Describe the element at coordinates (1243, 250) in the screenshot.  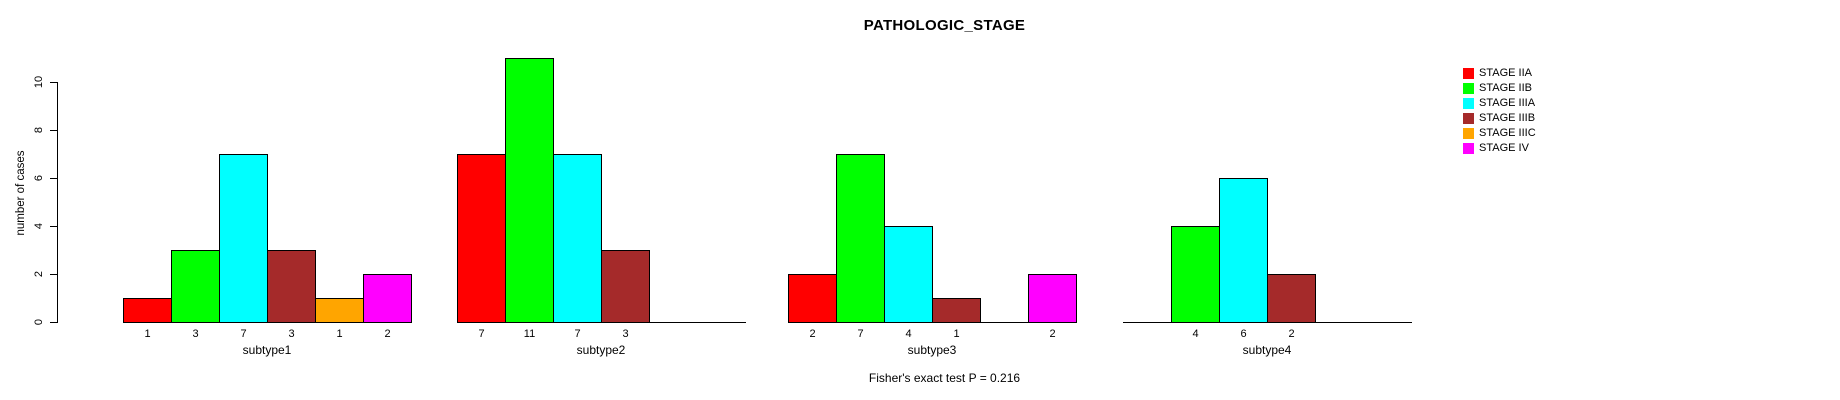
I see `bar-subtype4-stage-iiia` at that location.